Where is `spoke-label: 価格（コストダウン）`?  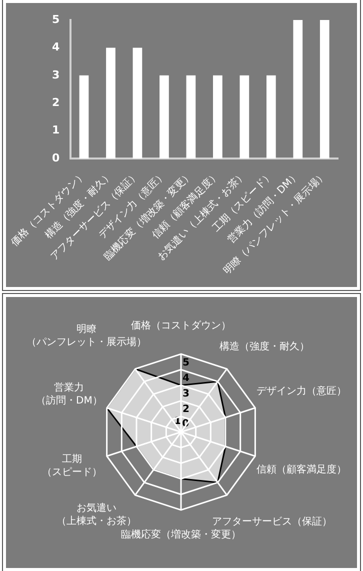 spoke-label: 価格（コストダウン） is located at coordinates (181, 326).